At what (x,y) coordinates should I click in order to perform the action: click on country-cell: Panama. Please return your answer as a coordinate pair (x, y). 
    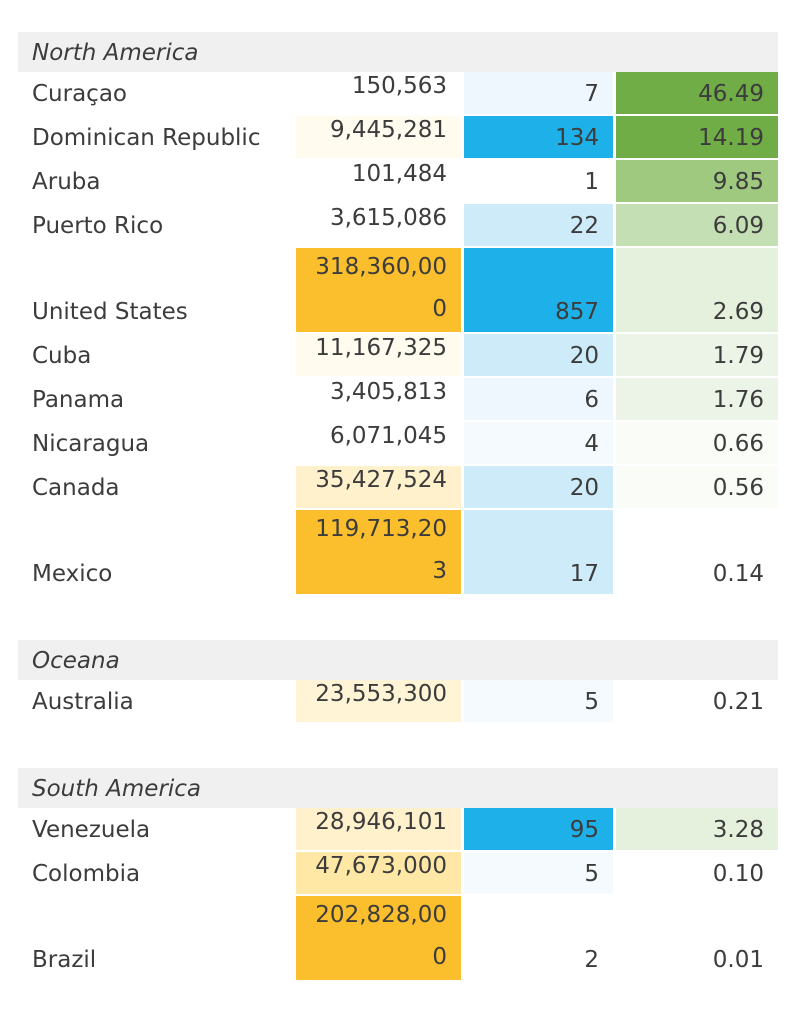
    Looking at the image, I should click on (157, 400).